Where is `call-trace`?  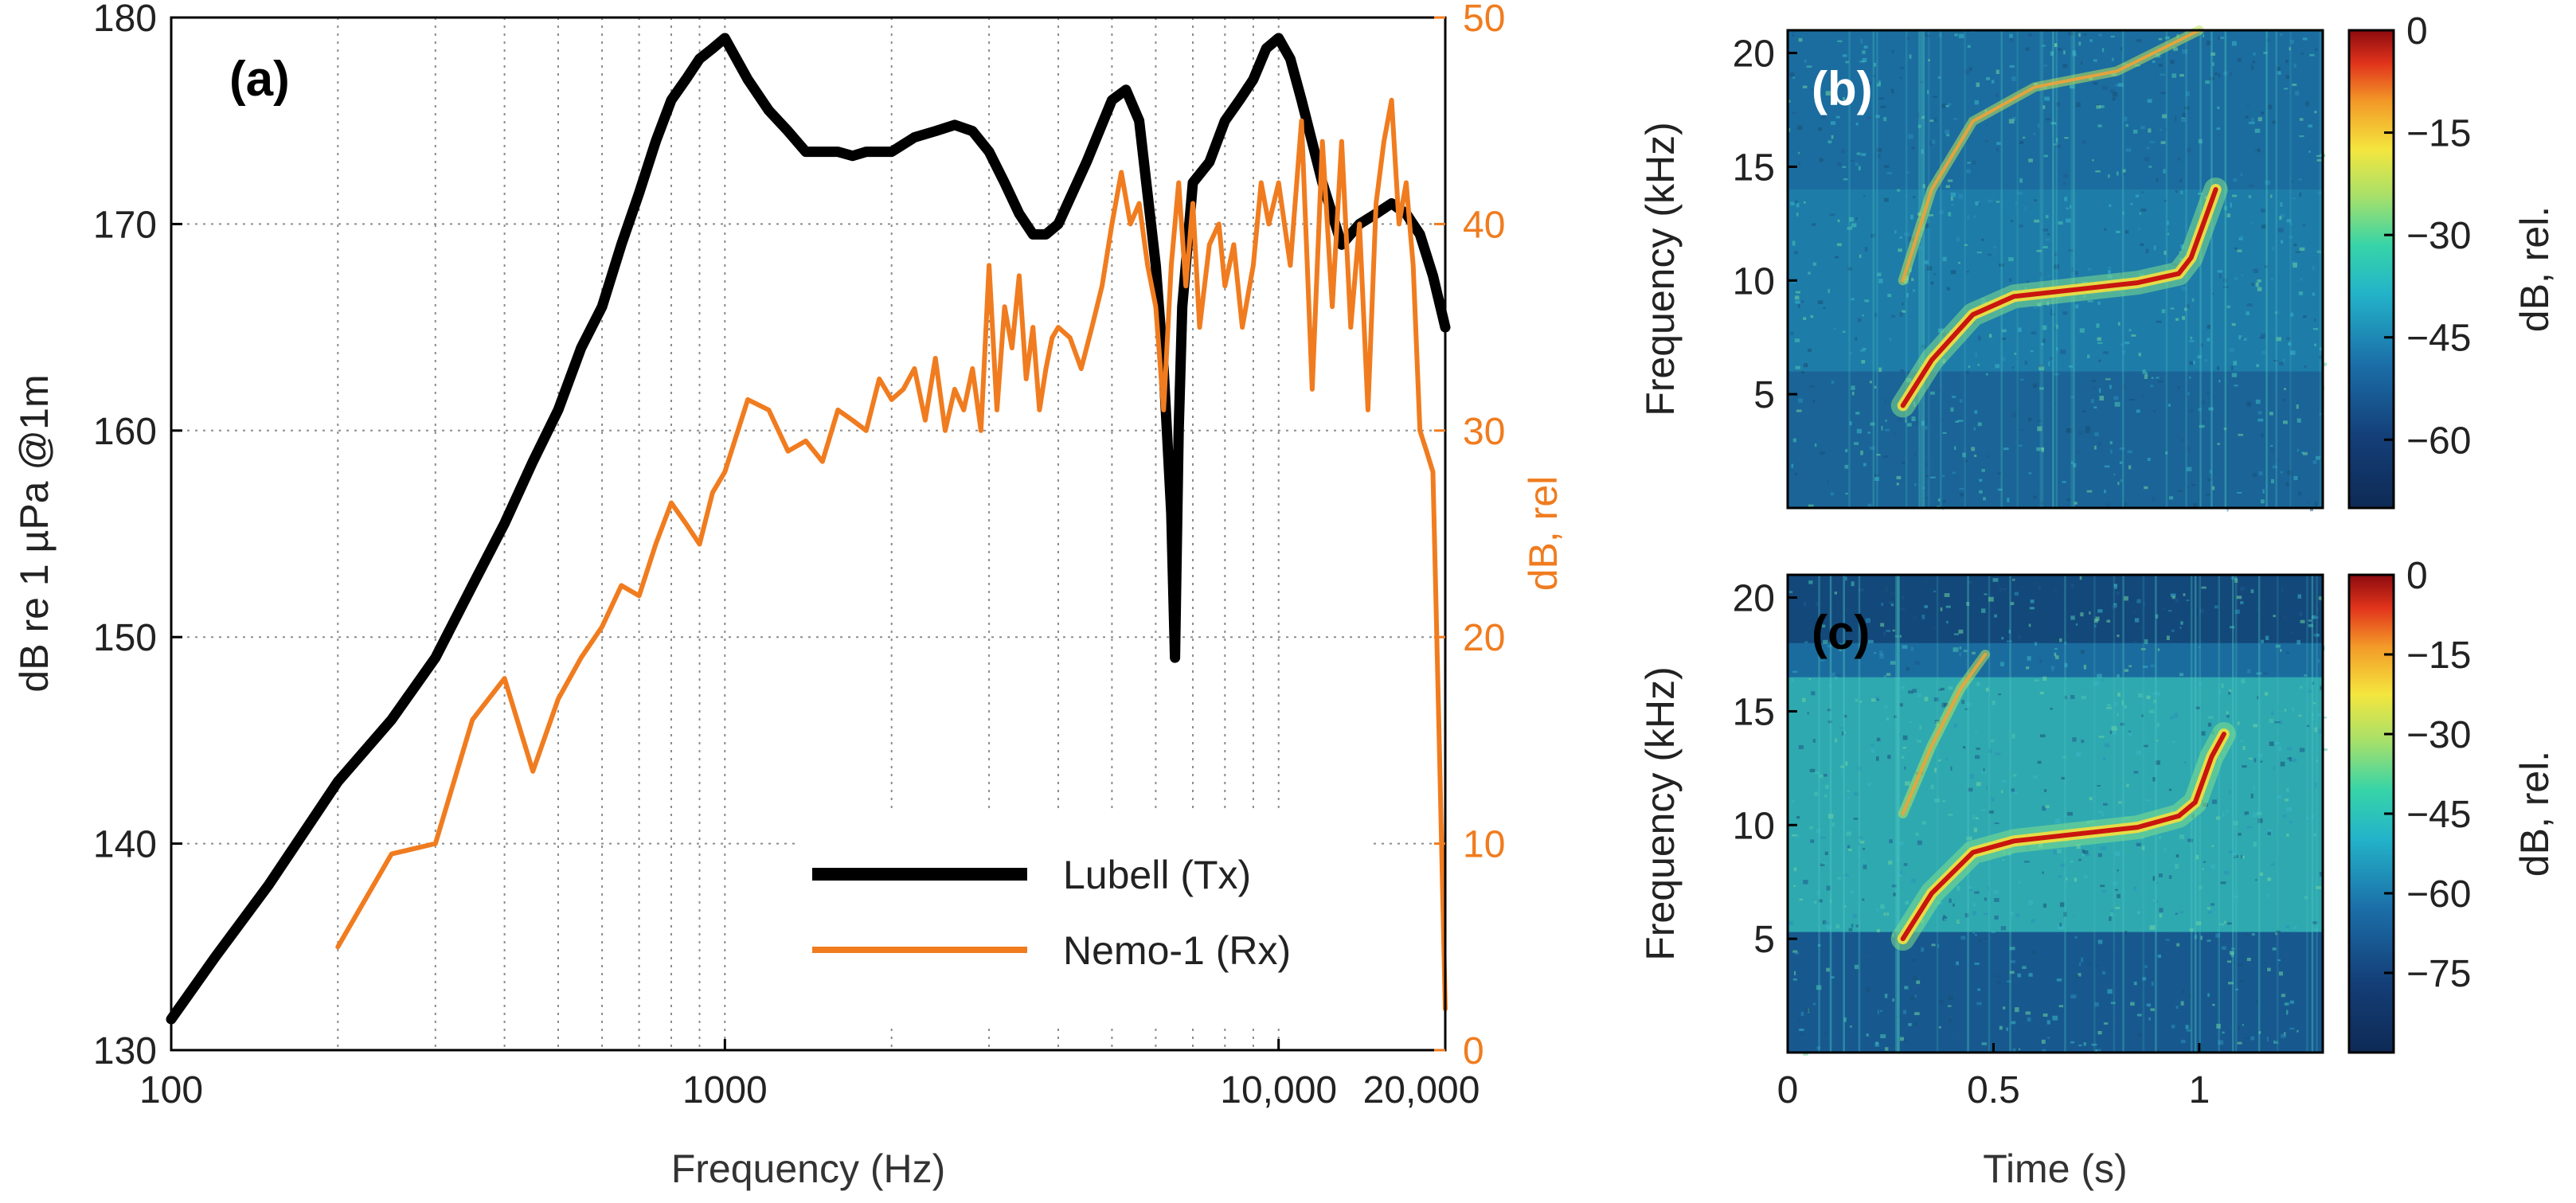
call-trace is located at coordinates (2063, 837).